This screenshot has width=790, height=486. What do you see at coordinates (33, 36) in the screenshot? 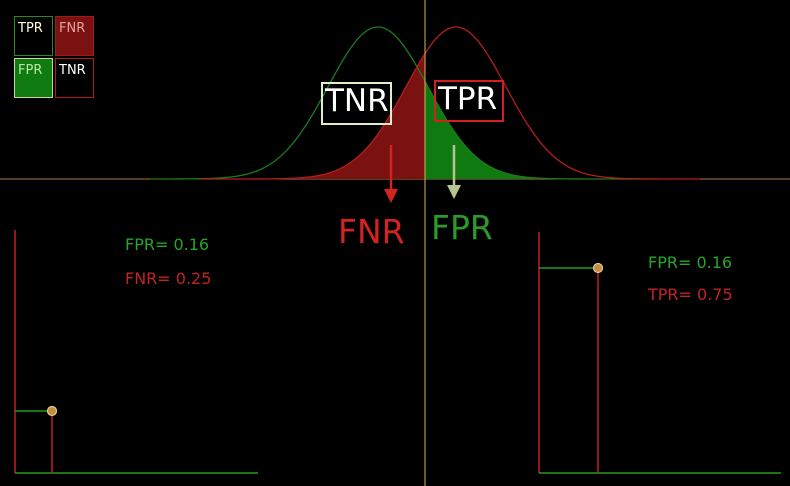
I see `legend-tpr: TPR` at bounding box center [33, 36].